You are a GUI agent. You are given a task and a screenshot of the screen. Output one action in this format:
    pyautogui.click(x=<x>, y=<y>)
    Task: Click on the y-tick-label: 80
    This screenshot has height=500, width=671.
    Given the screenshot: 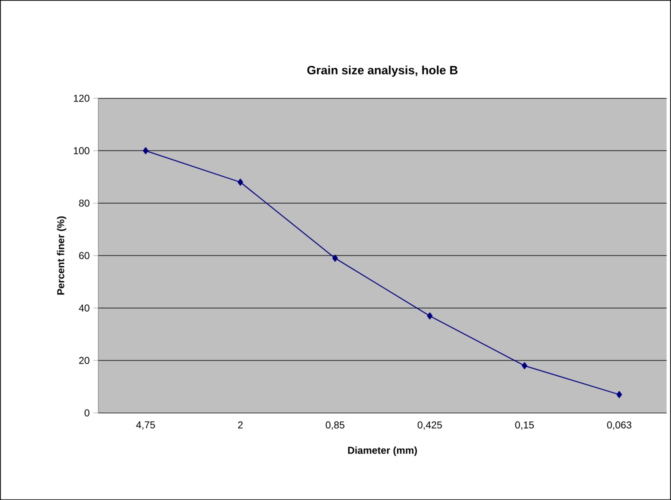 What is the action you would take?
    pyautogui.click(x=84, y=203)
    